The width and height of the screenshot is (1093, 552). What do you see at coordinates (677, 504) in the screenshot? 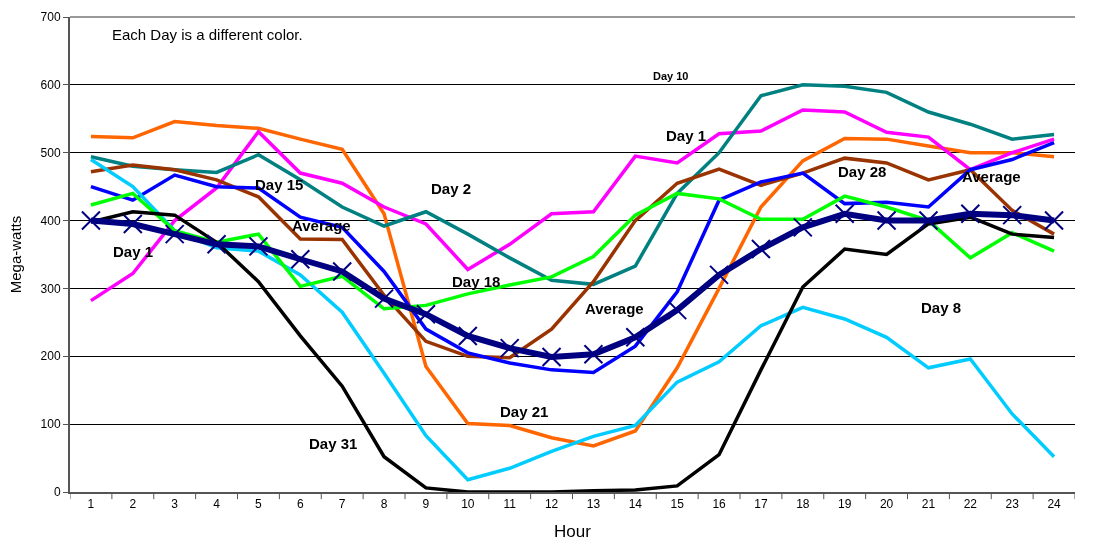
I see `x-tick-label: 15` at bounding box center [677, 504].